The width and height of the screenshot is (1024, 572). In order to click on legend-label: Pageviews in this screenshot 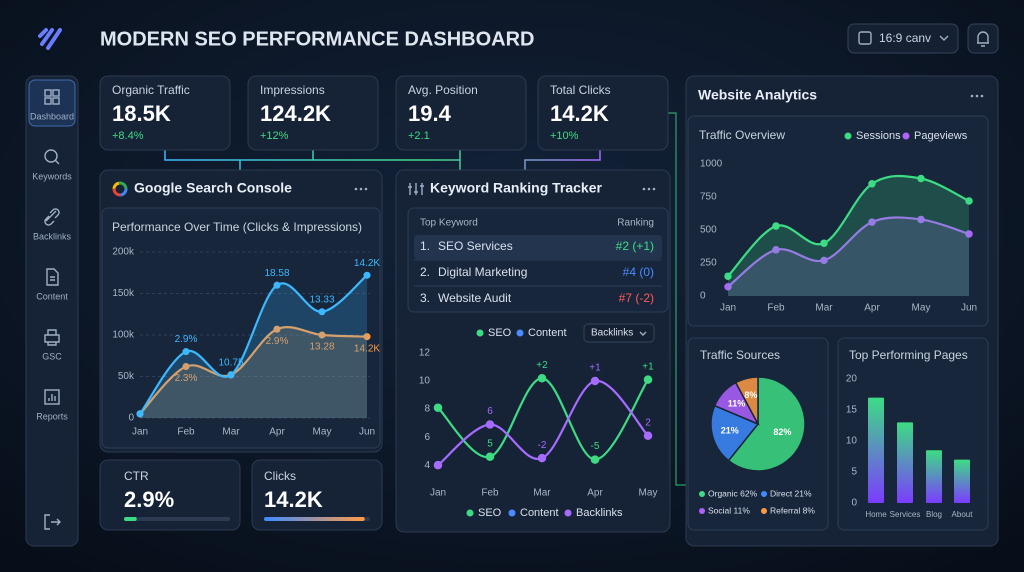, I will do `click(941, 136)`.